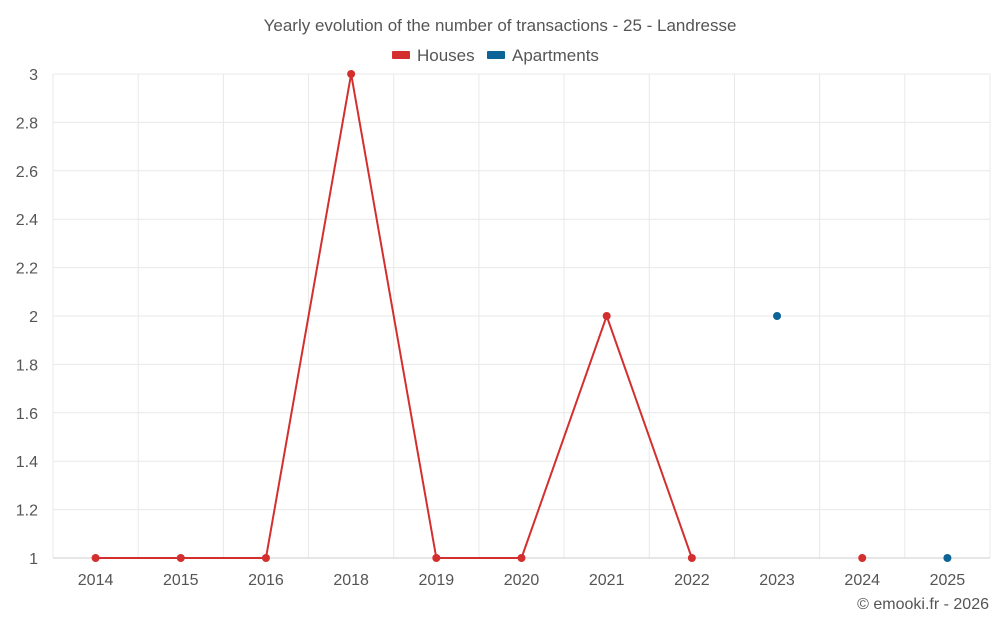 The image size is (1000, 630). What do you see at coordinates (27, 317) in the screenshot?
I see `y-axis-ticks: 1 1.2 1.4 1.6 1.8 2 2.2 2.4 2.6 2.8 3` at bounding box center [27, 317].